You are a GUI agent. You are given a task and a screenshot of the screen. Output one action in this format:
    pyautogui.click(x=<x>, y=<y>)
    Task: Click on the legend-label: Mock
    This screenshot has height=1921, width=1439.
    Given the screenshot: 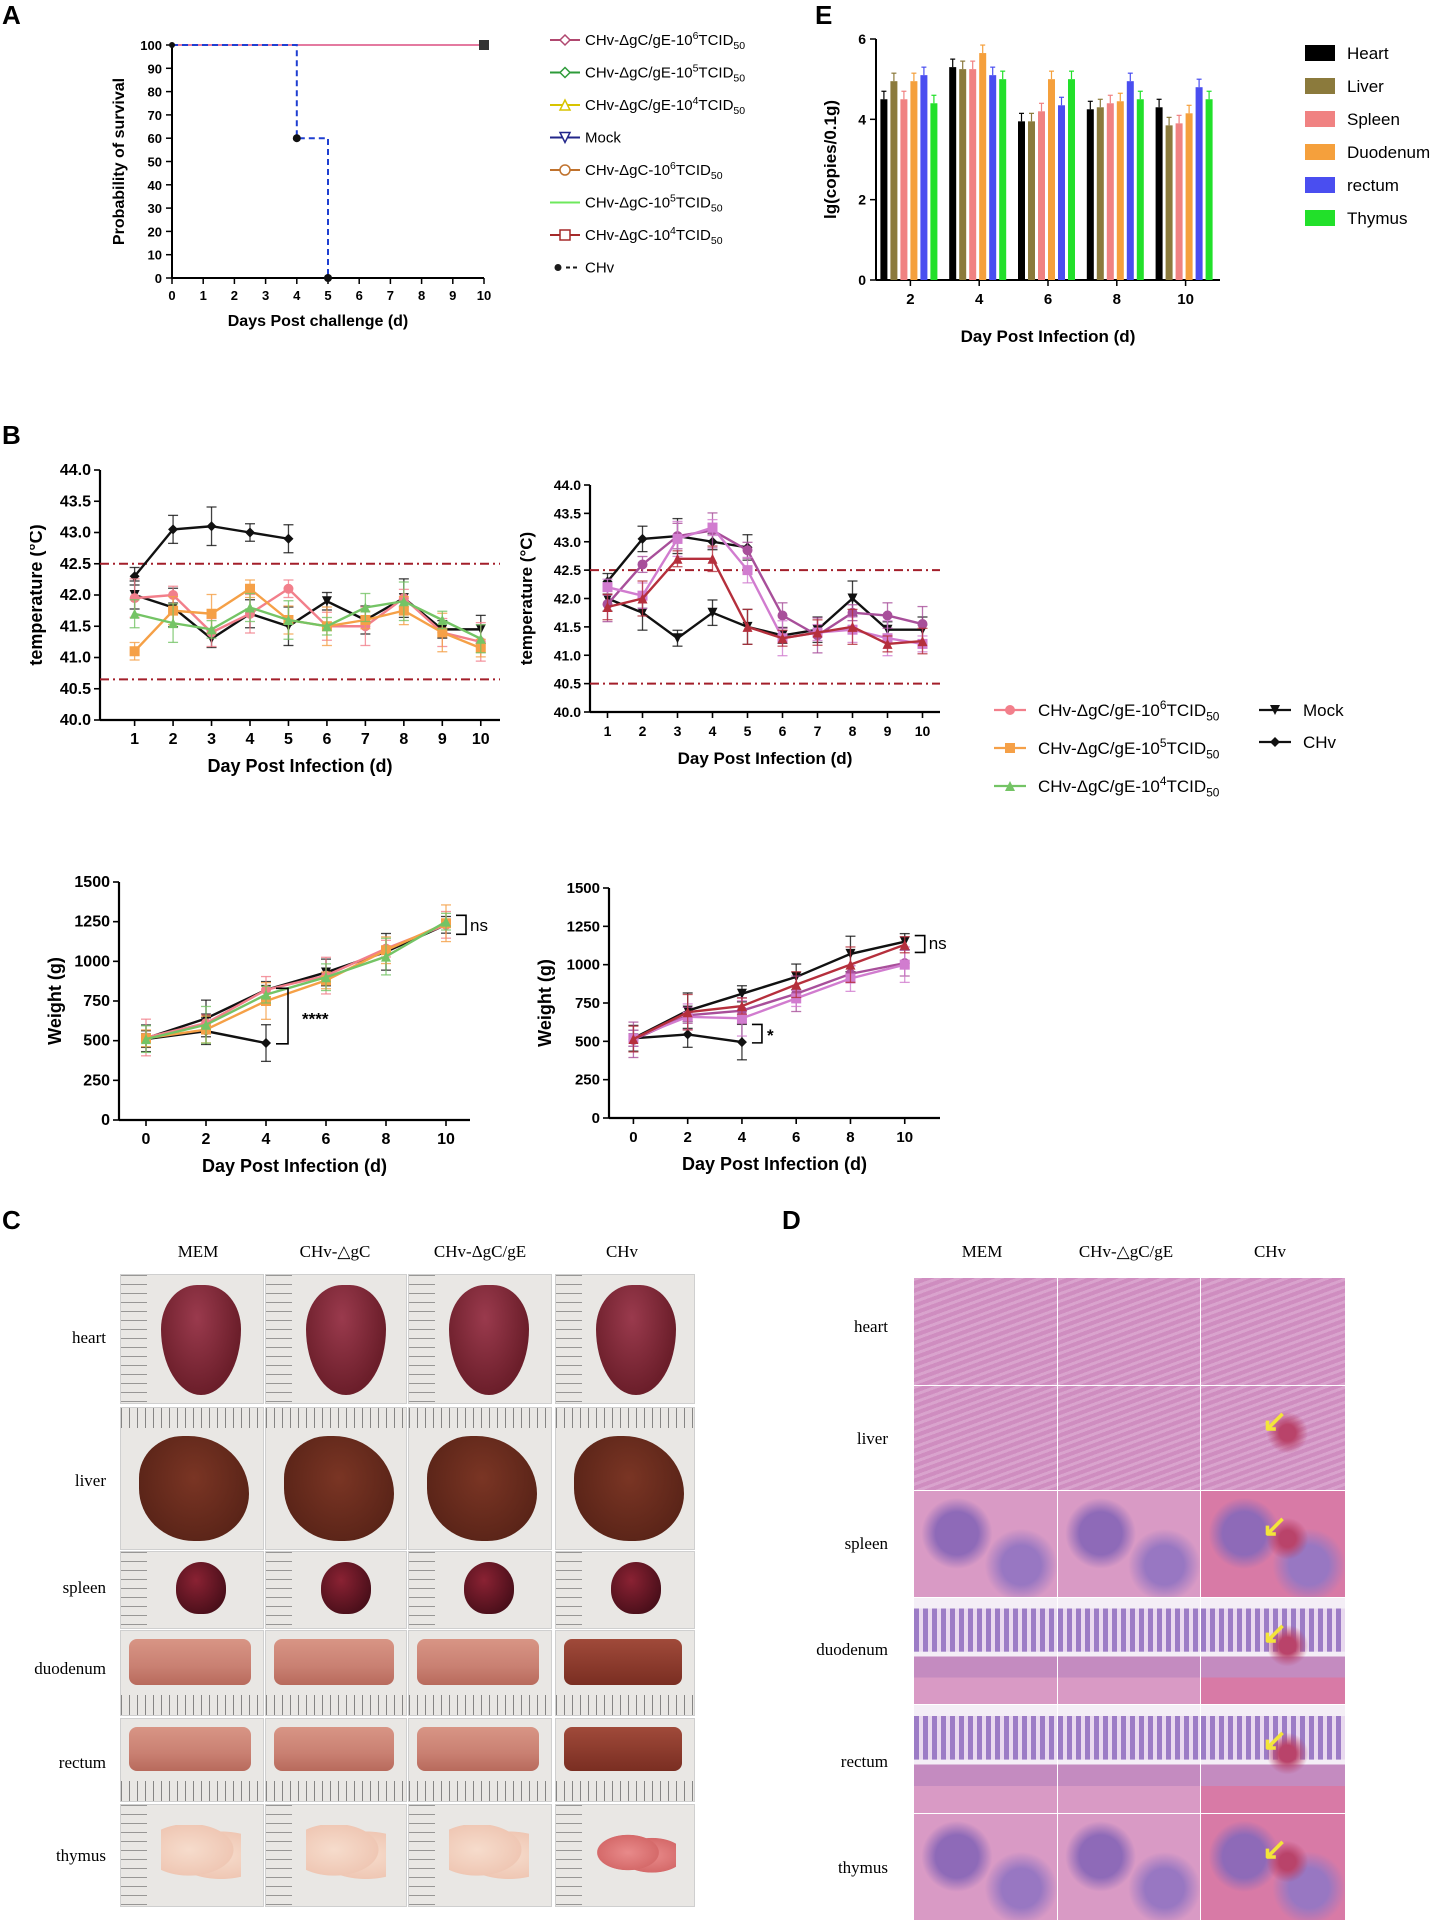 What is the action you would take?
    pyautogui.click(x=603, y=138)
    